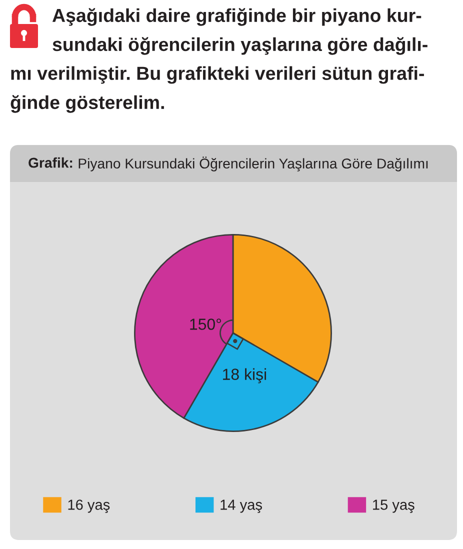 This screenshot has width=463, height=549. I want to click on text: 150°, so click(206, 324).